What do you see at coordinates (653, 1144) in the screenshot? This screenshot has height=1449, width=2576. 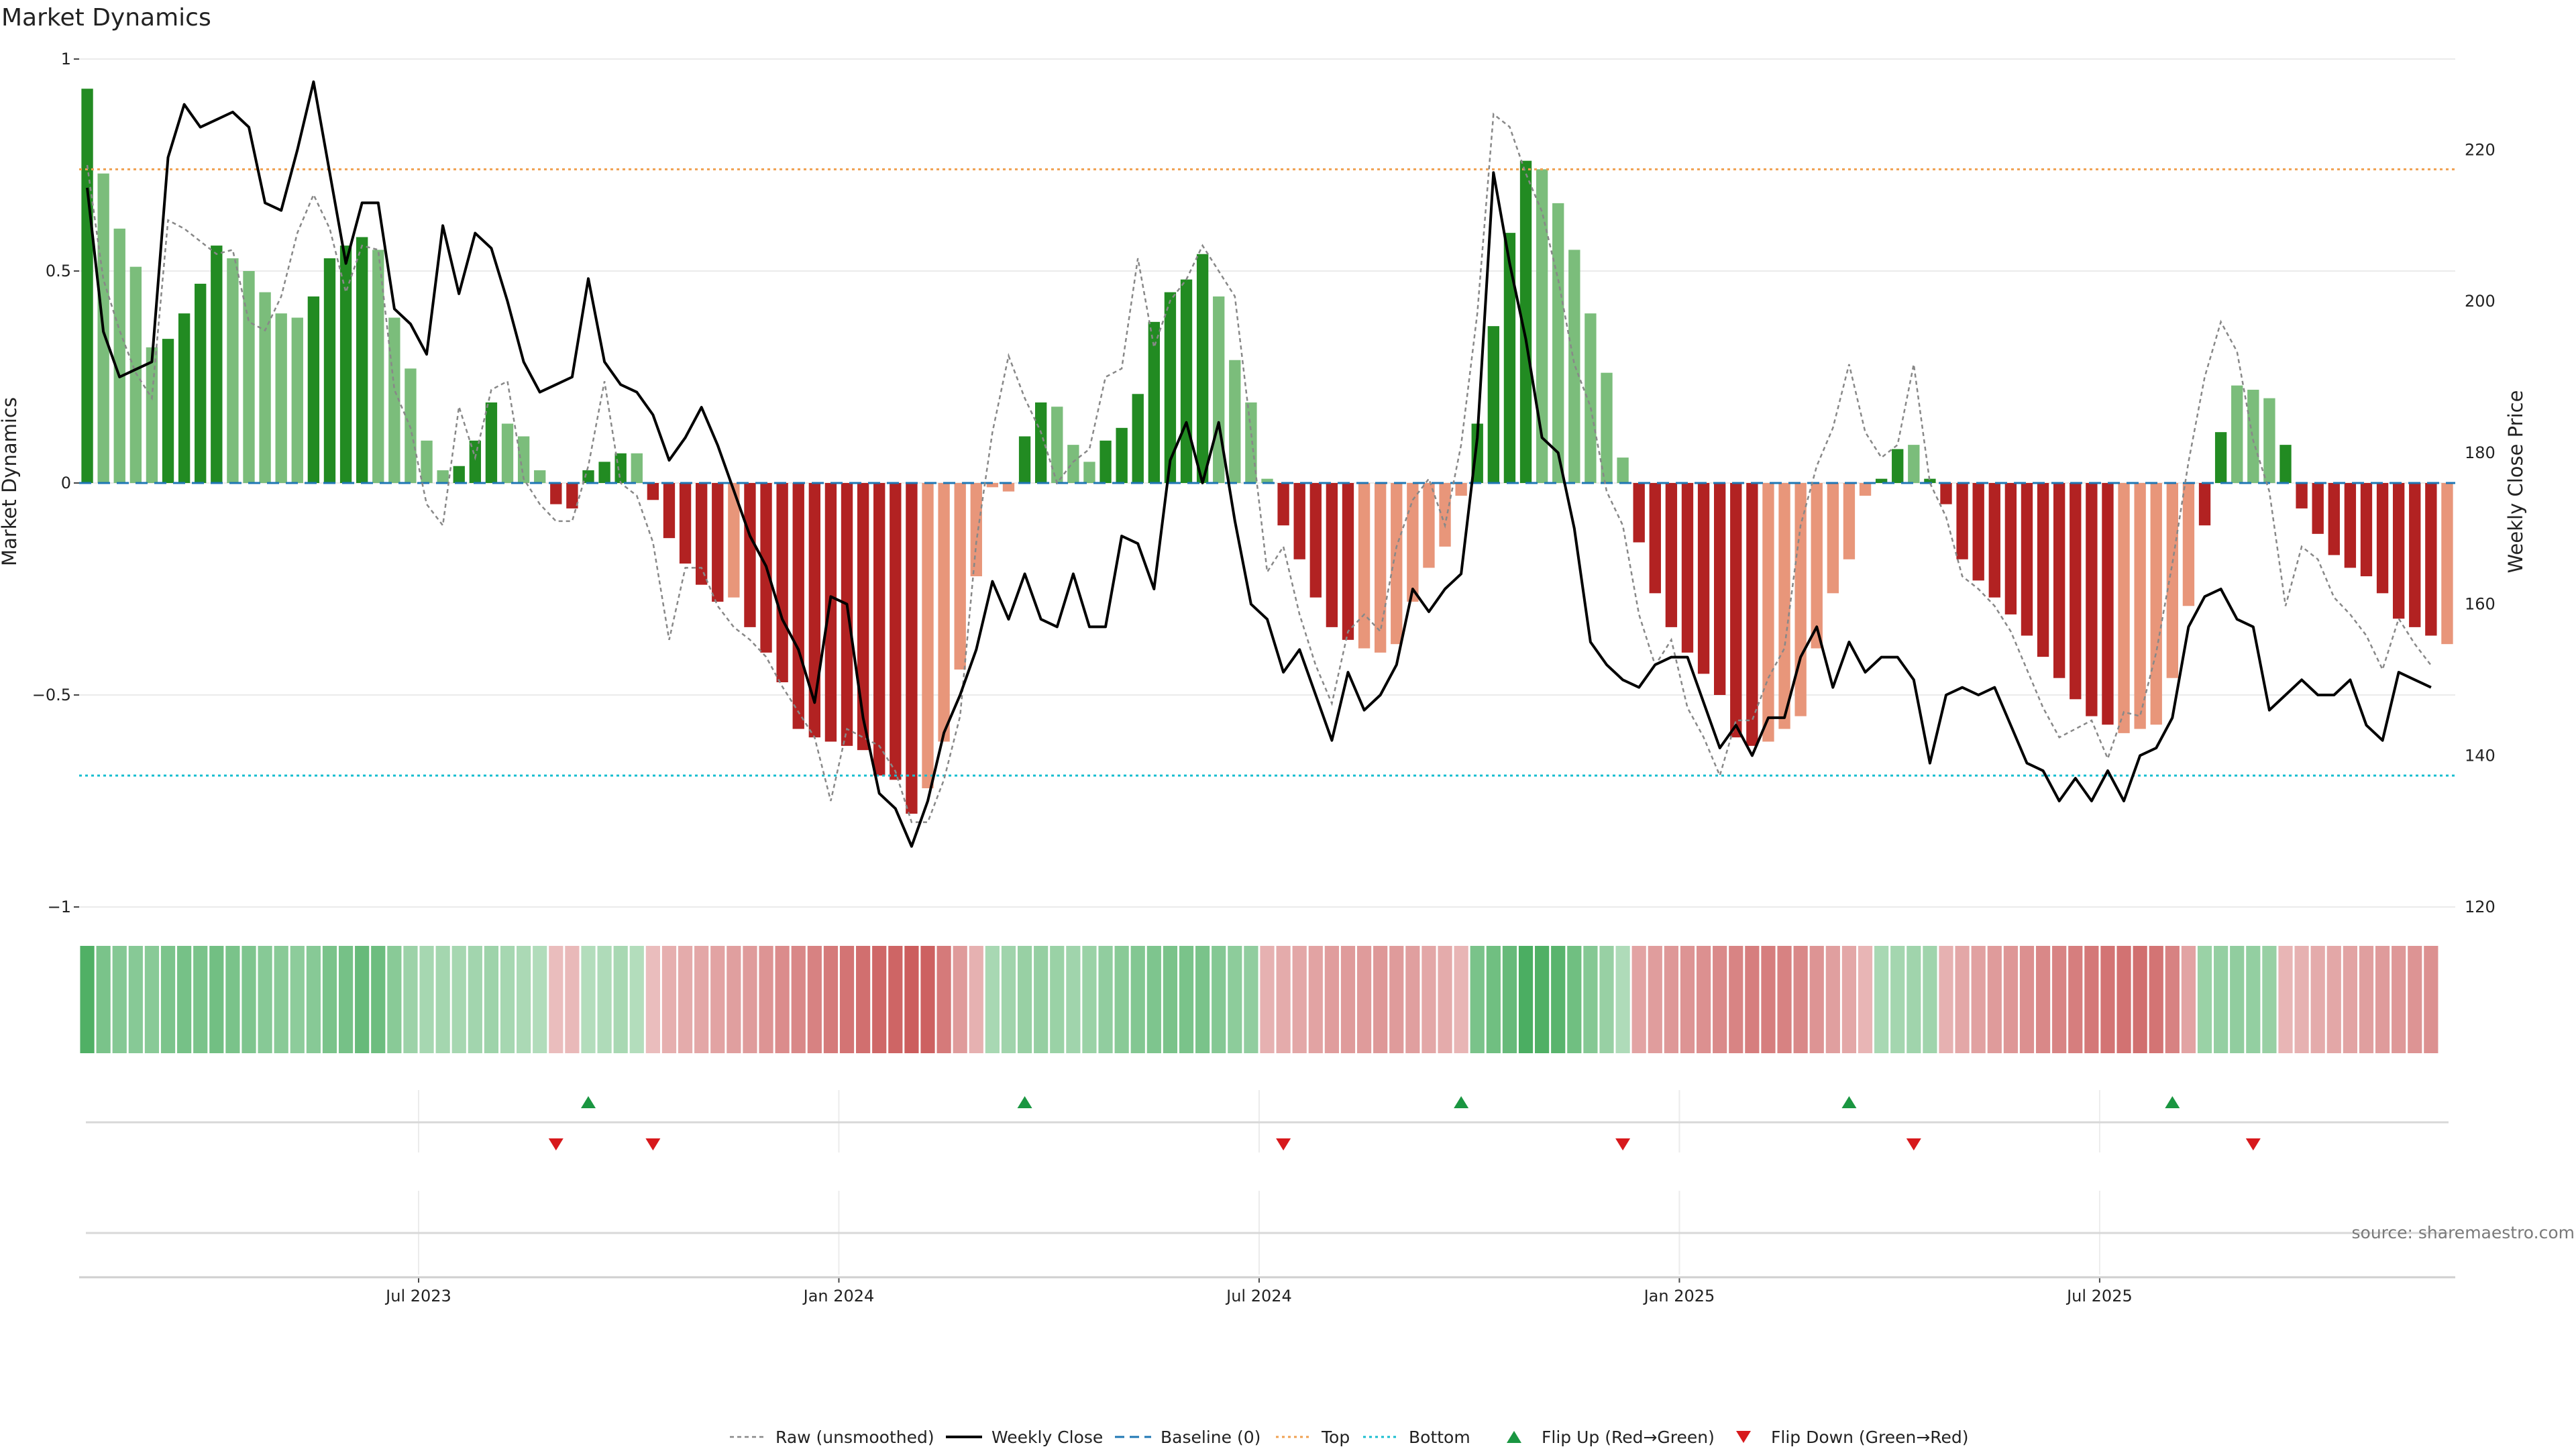 I see `flip-down-marker` at bounding box center [653, 1144].